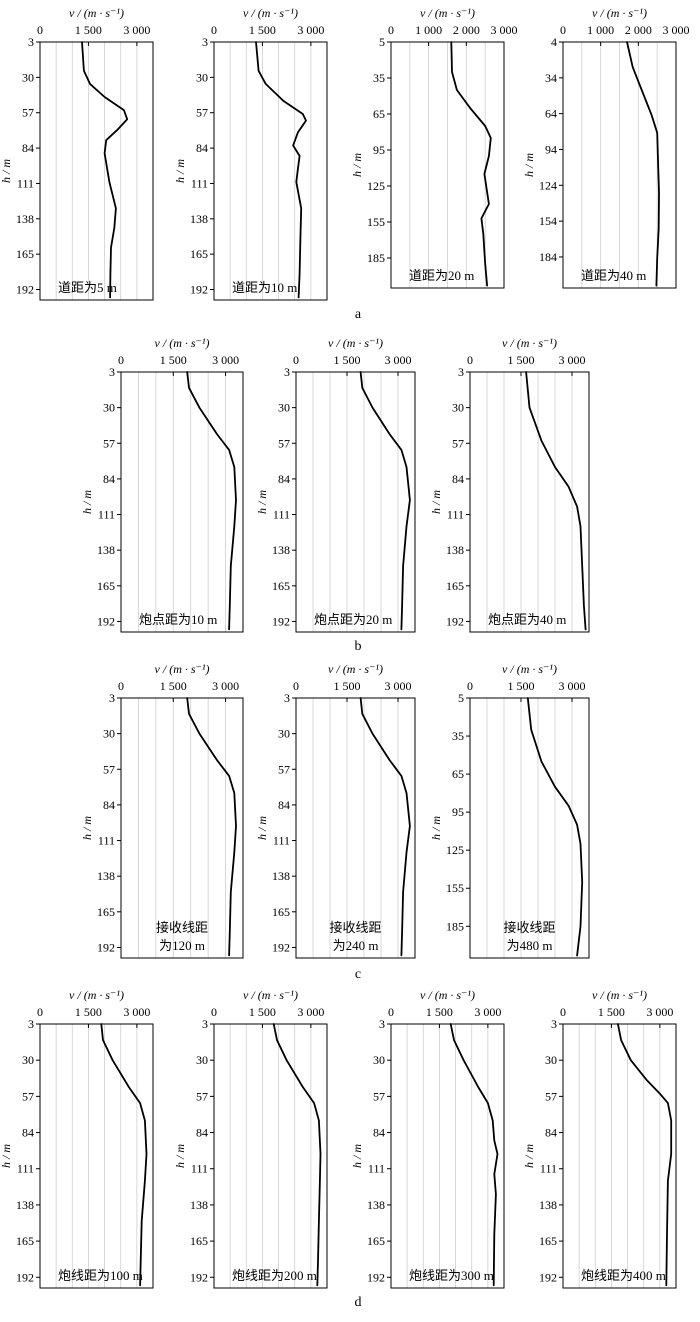  What do you see at coordinates (458, 736) in the screenshot?
I see `y-tick-label: 35` at bounding box center [458, 736].